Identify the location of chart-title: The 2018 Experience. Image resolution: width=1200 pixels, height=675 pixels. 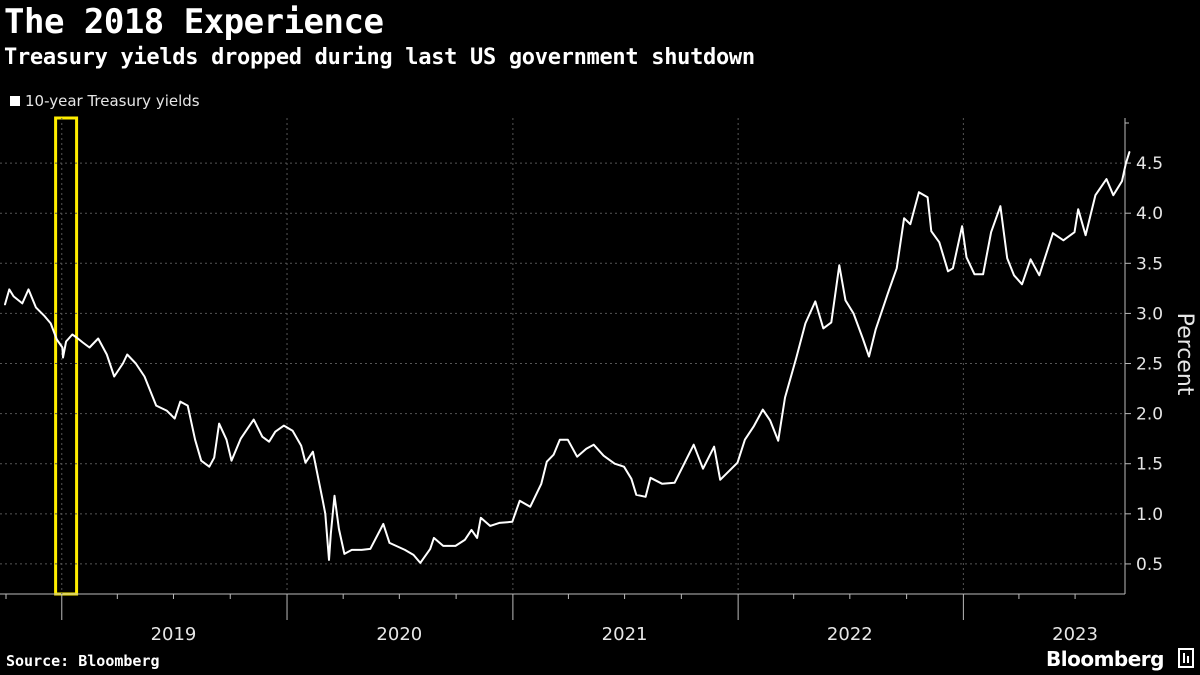
(194, 22).